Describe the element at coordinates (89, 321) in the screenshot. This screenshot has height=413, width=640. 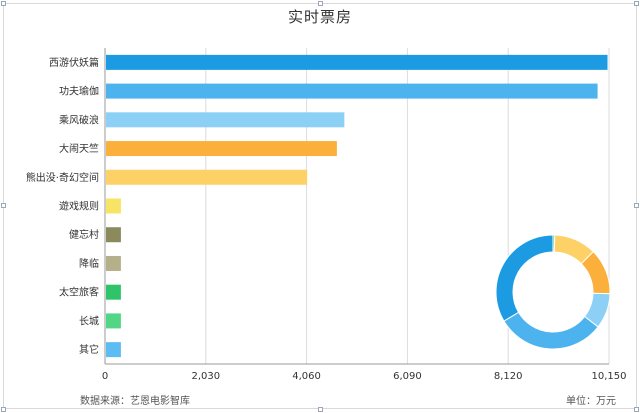
I see `category-label: 长城` at that location.